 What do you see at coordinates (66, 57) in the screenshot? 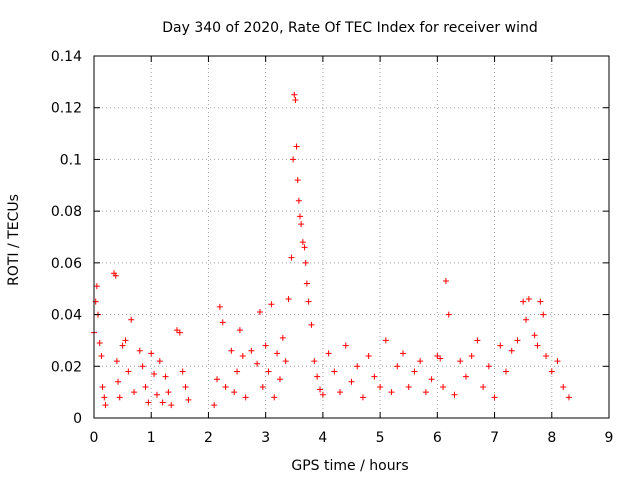
I see `y-tick-label: 0.14` at bounding box center [66, 57].